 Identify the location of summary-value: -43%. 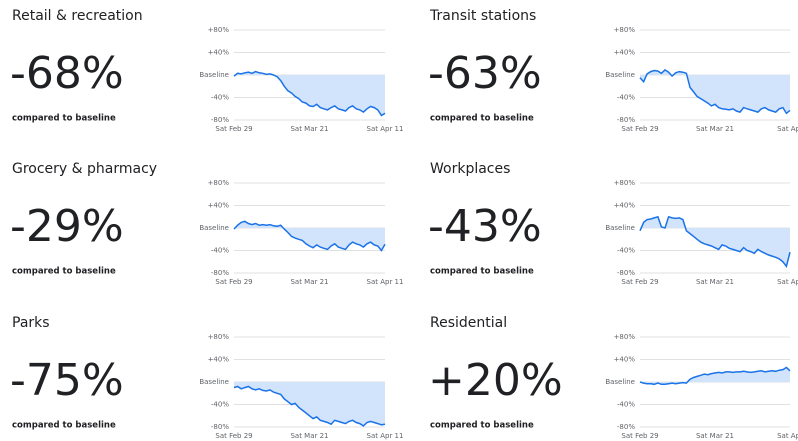
(485, 226).